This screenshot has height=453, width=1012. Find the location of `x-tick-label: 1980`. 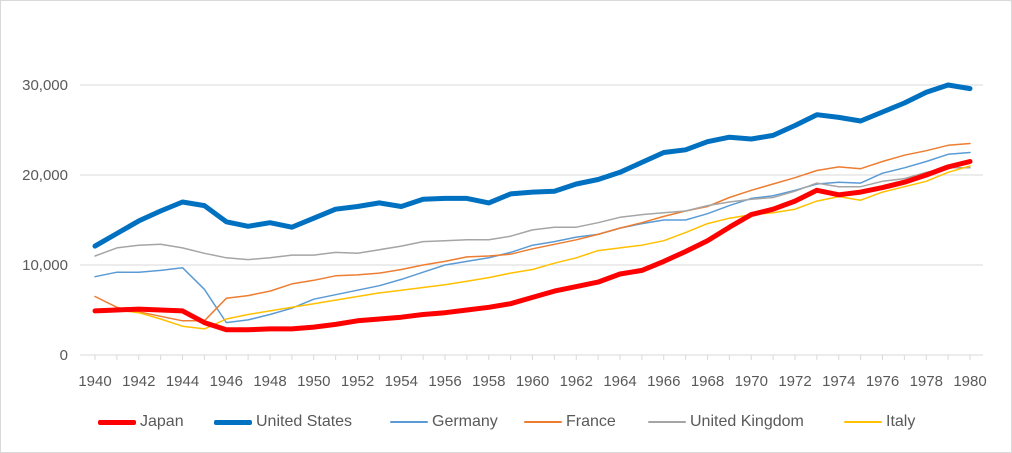

x-tick-label: 1980 is located at coordinates (969, 381).